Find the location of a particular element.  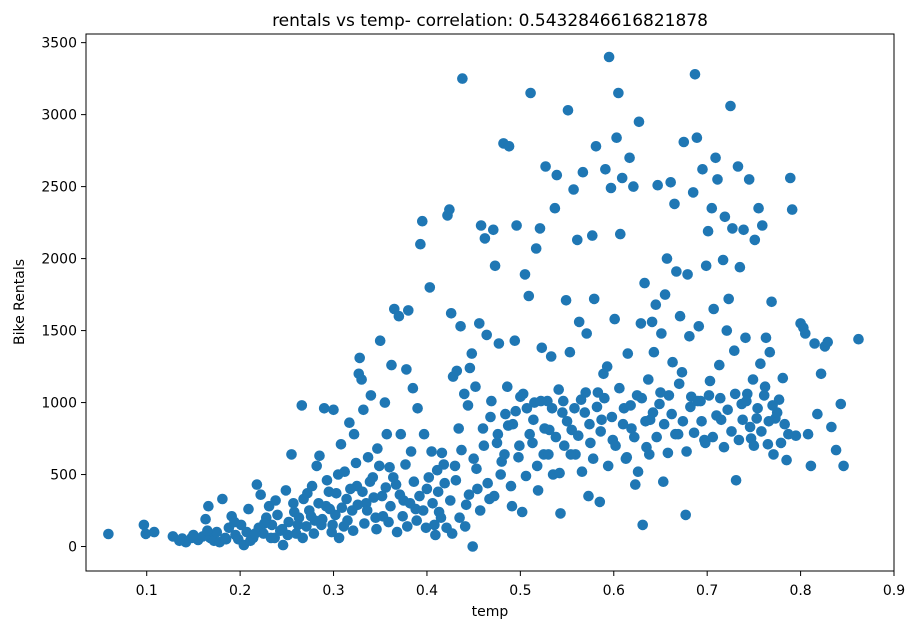

y-tick-label: 3000 is located at coordinates (59, 116).